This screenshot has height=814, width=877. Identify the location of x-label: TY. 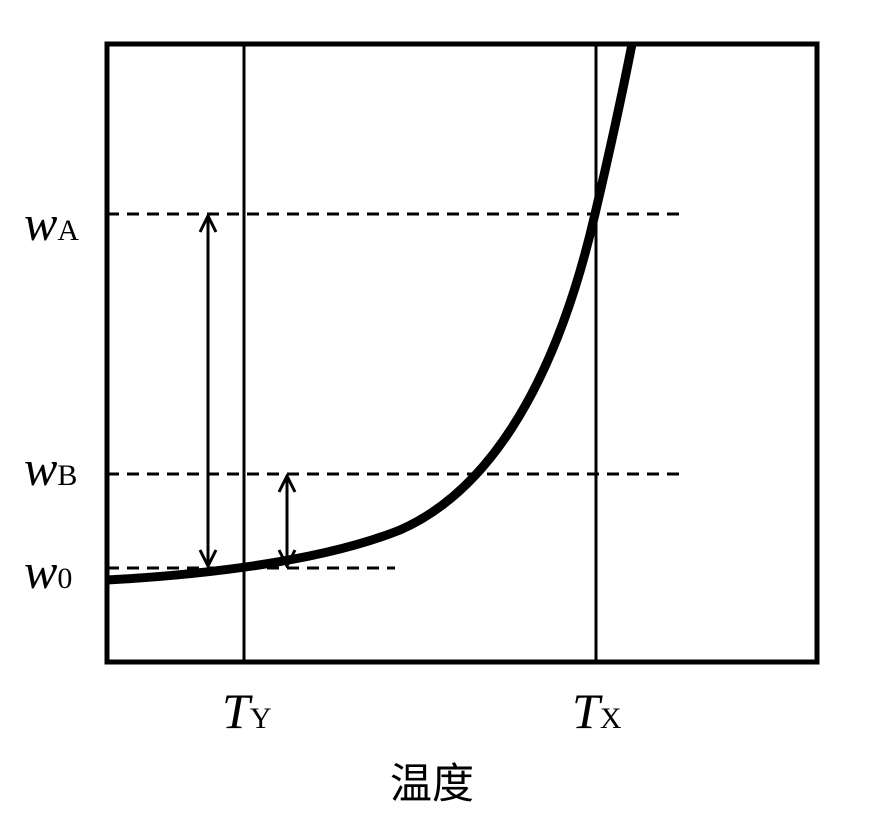
(246, 711).